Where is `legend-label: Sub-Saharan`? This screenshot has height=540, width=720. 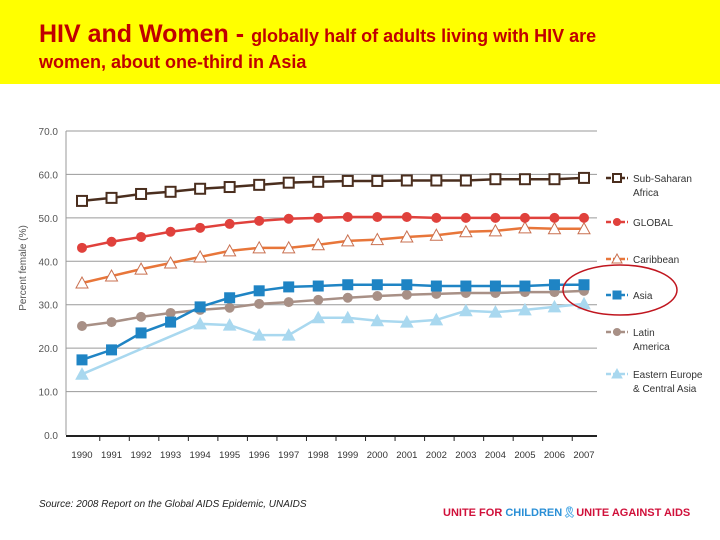 legend-label: Sub-Saharan is located at coordinates (662, 179).